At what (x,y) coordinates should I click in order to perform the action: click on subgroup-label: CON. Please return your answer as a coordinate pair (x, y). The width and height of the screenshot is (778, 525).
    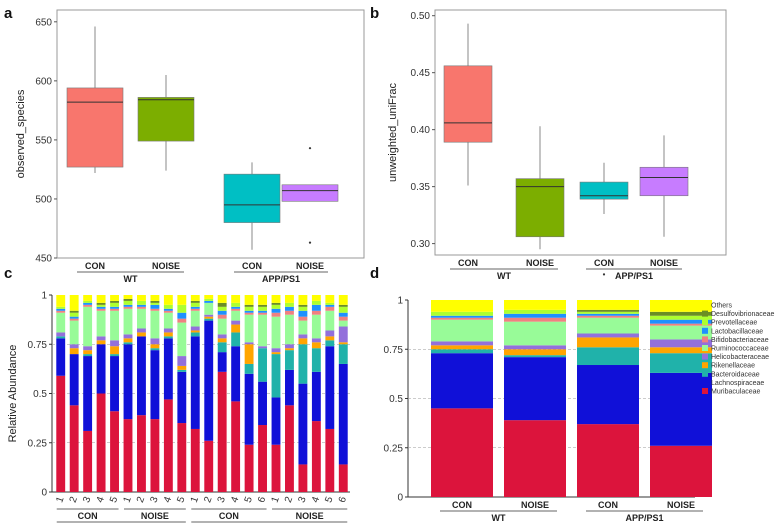
    Looking at the image, I should click on (252, 266).